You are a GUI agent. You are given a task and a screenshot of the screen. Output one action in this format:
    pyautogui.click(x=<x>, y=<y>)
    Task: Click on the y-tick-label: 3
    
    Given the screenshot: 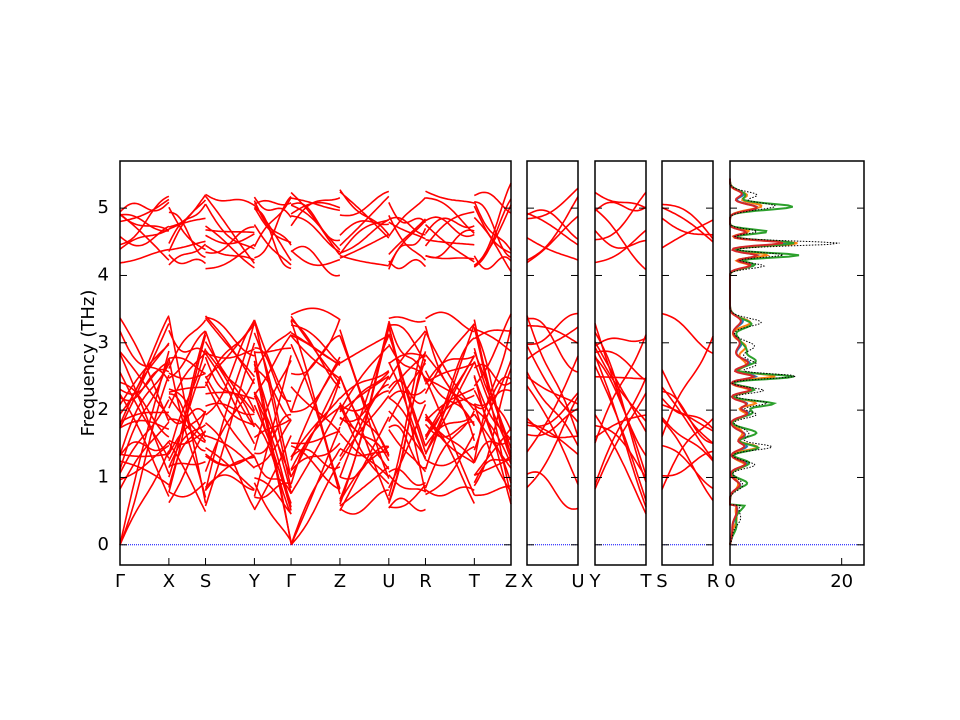 What is the action you would take?
    pyautogui.click(x=103, y=342)
    